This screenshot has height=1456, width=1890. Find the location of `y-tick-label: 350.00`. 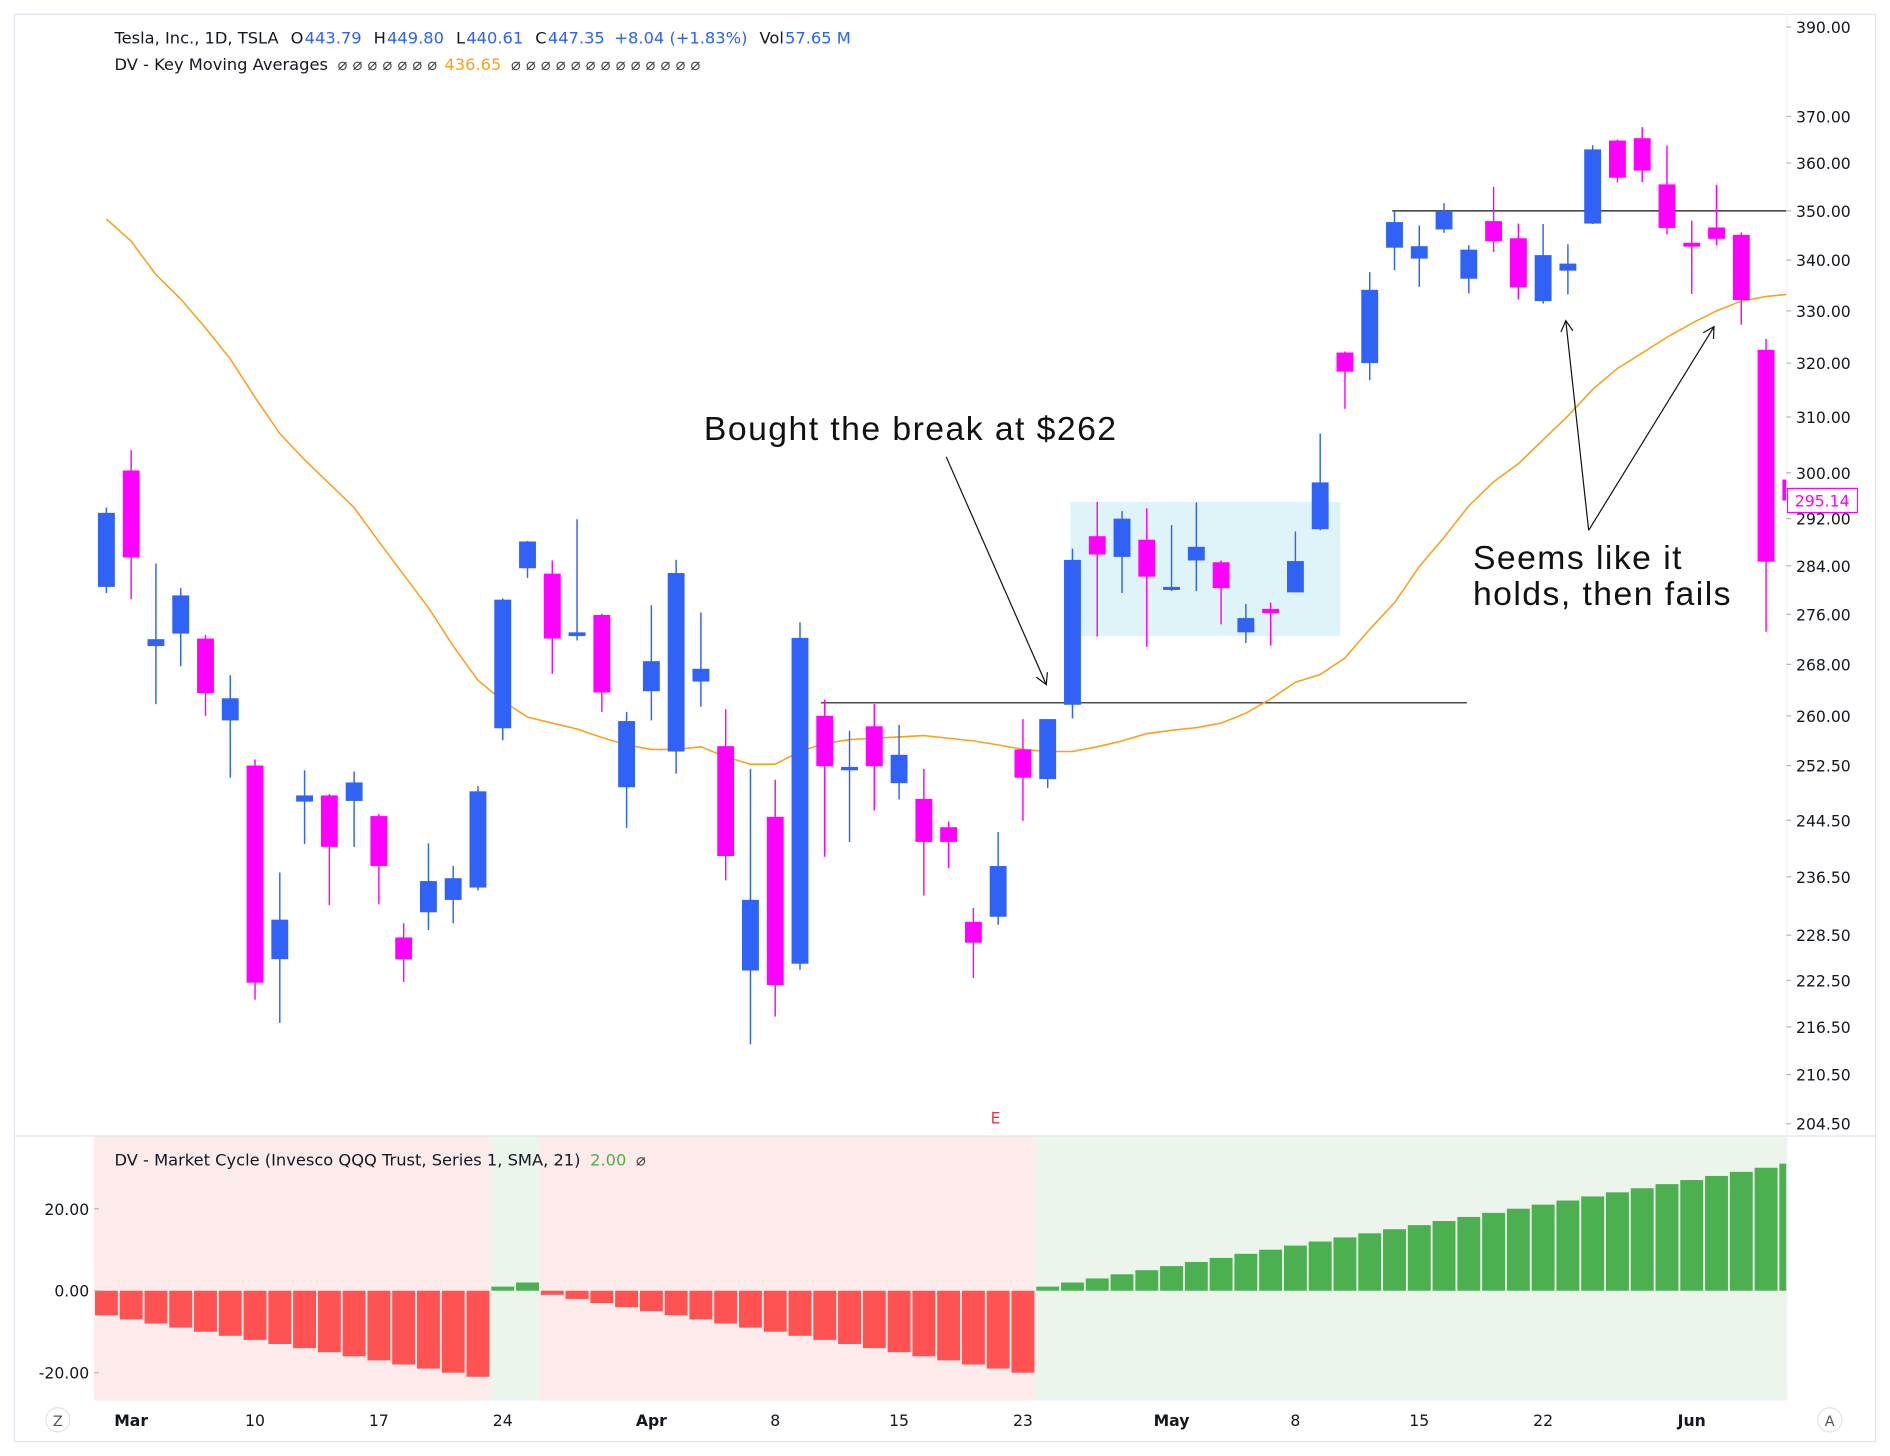

y-tick-label: 350.00 is located at coordinates (1823, 211).